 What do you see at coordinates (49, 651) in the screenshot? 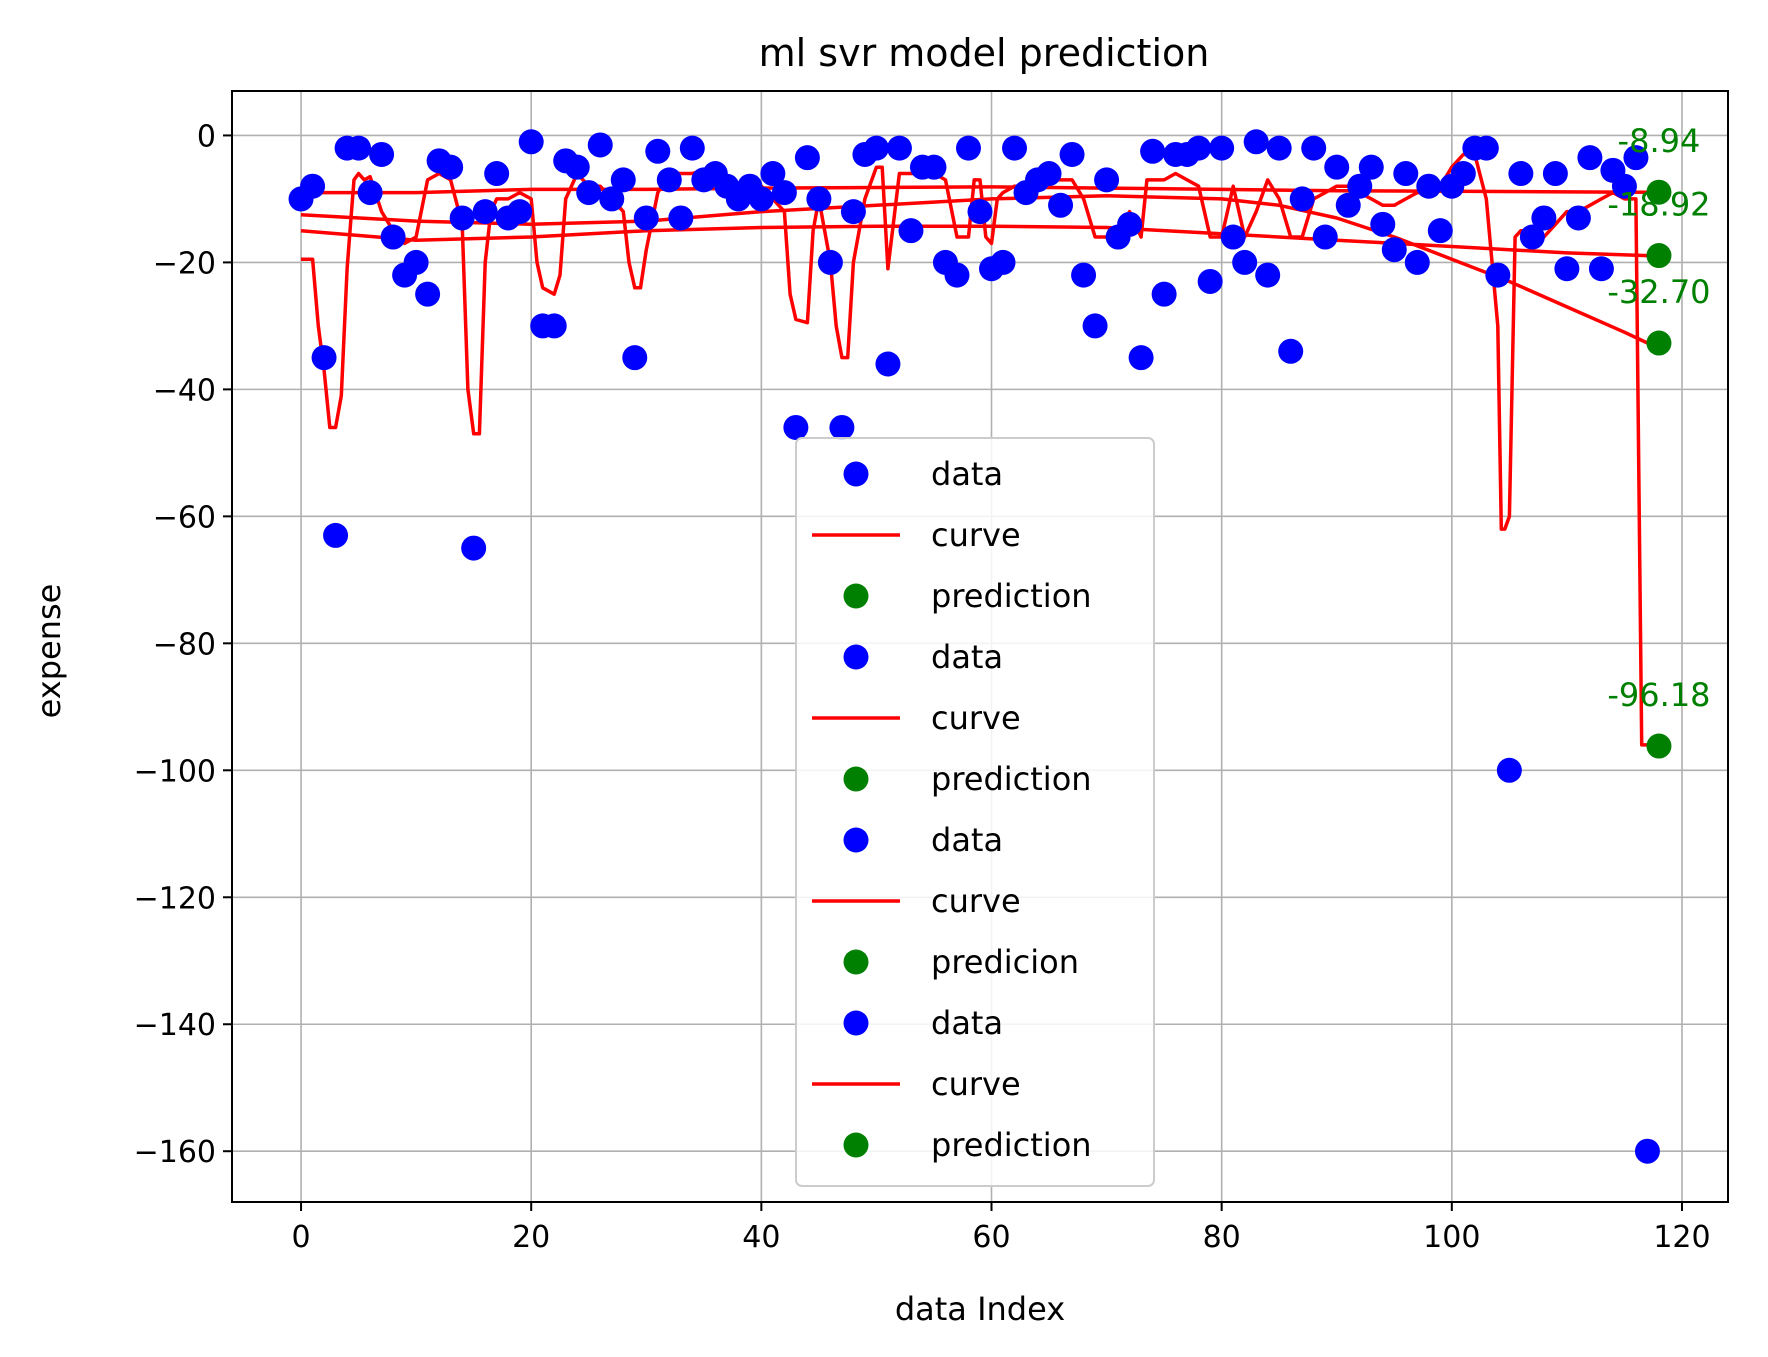
I see `y-axis-label: expense` at bounding box center [49, 651].